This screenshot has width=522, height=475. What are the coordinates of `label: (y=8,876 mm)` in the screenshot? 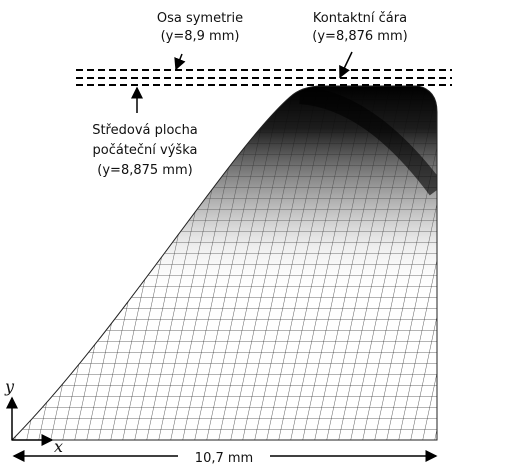 It's located at (359, 36).